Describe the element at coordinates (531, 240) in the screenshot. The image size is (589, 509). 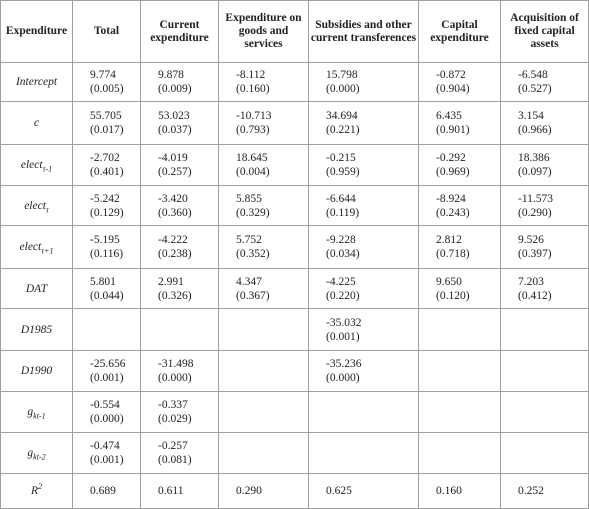
I see `estimate: 9.526` at that location.